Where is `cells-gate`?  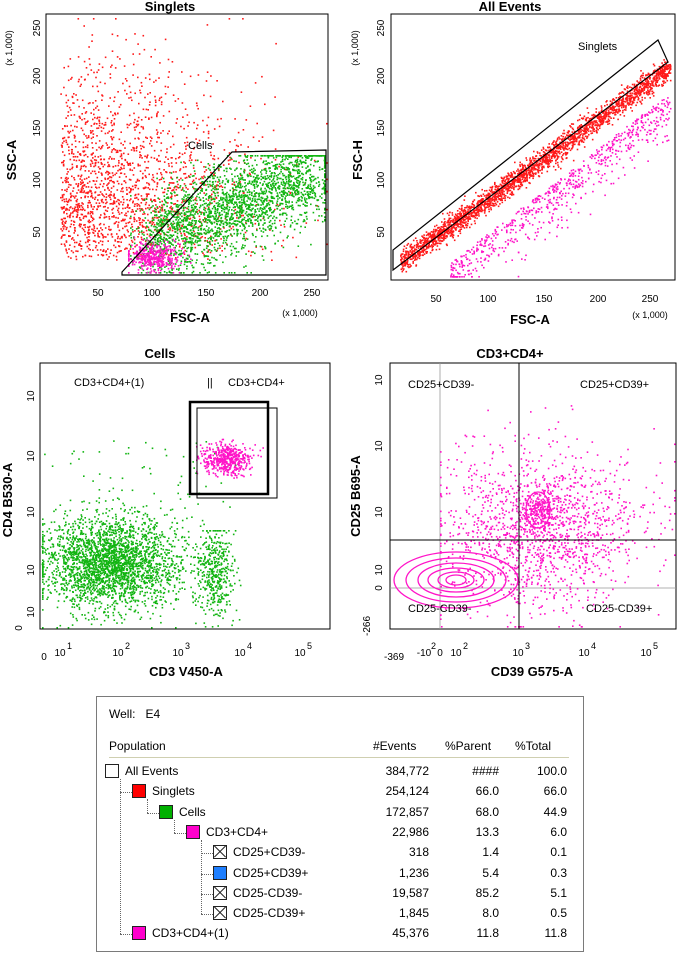 cells-gate is located at coordinates (224, 212).